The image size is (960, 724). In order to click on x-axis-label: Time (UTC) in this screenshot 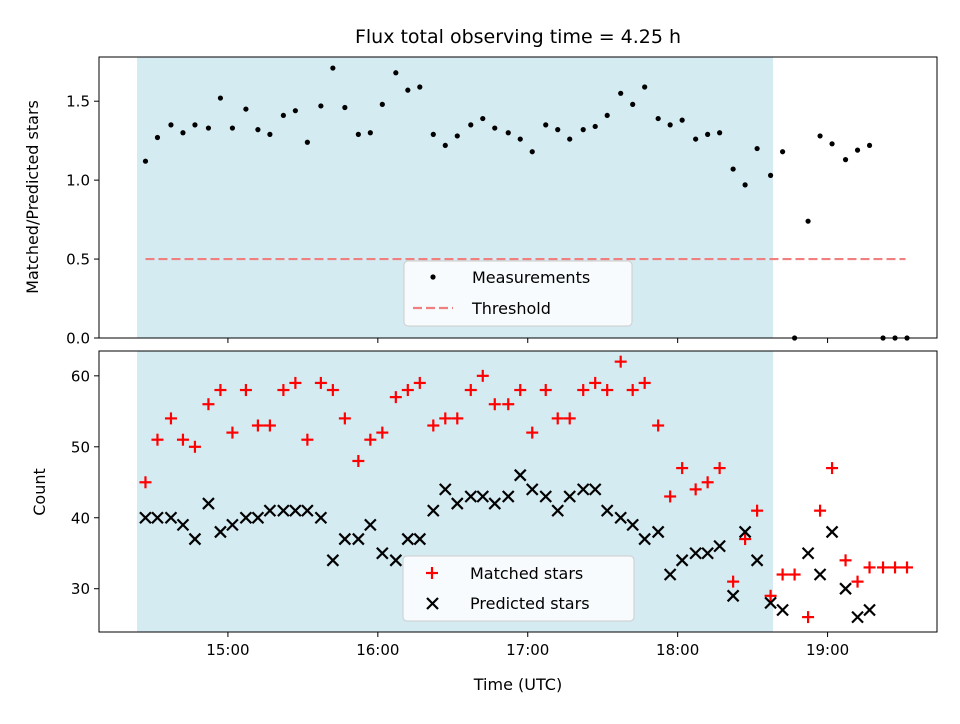, I will do `click(517, 684)`.